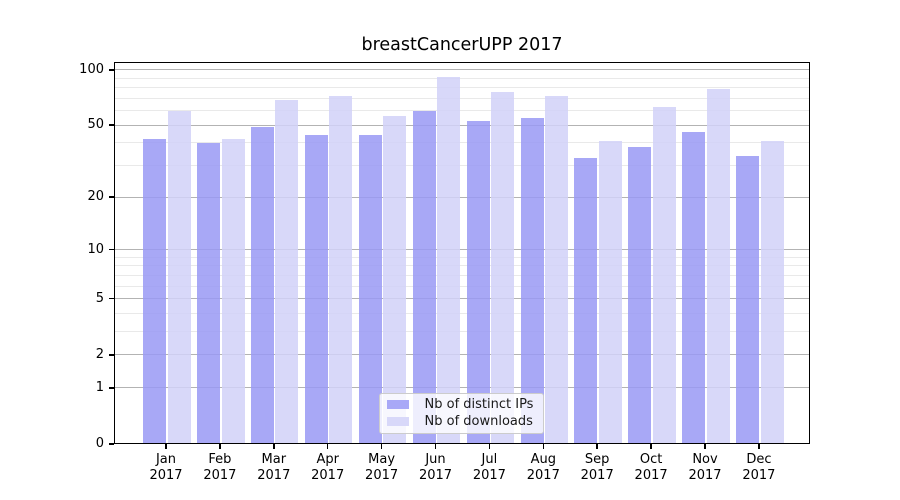 The width and height of the screenshot is (900, 500). I want to click on x-tick-label-oct: Oct 2017, so click(651, 467).